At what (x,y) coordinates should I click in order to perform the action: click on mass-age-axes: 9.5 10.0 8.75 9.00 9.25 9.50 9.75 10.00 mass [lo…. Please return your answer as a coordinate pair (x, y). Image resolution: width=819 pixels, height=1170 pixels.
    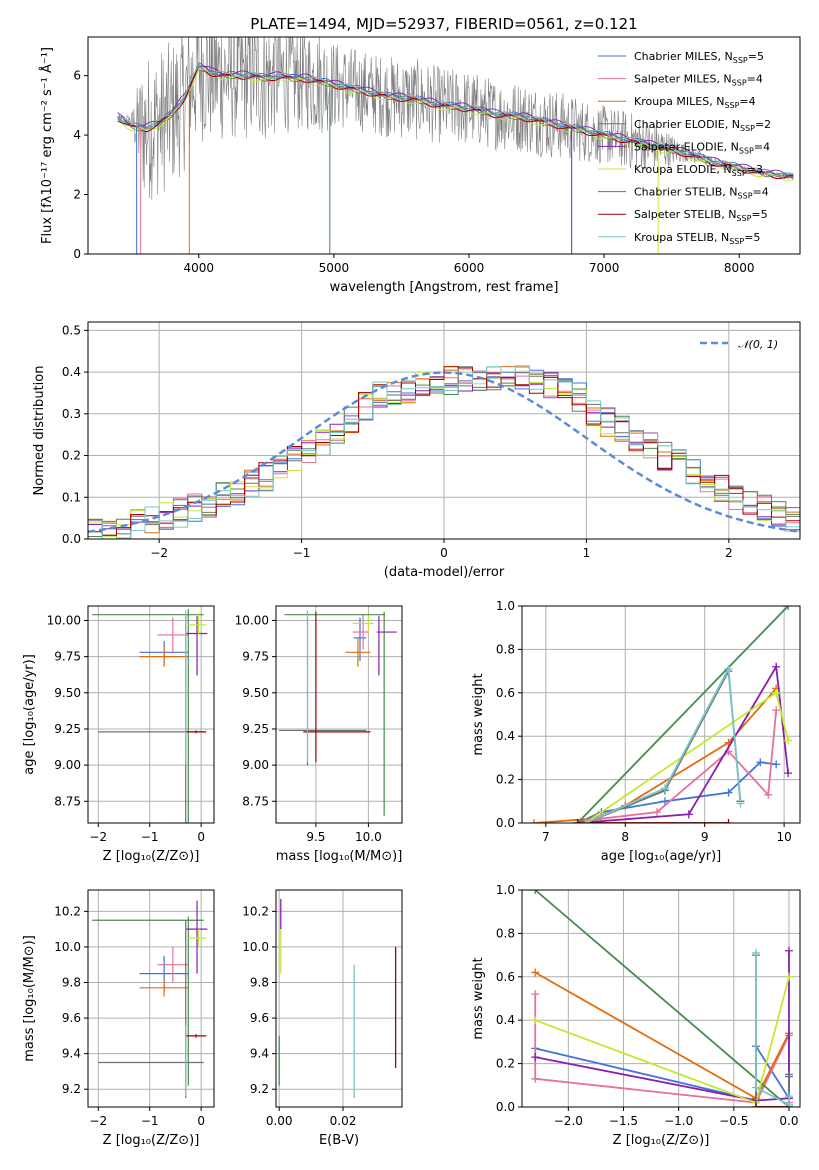
    Looking at the image, I should click on (319, 734).